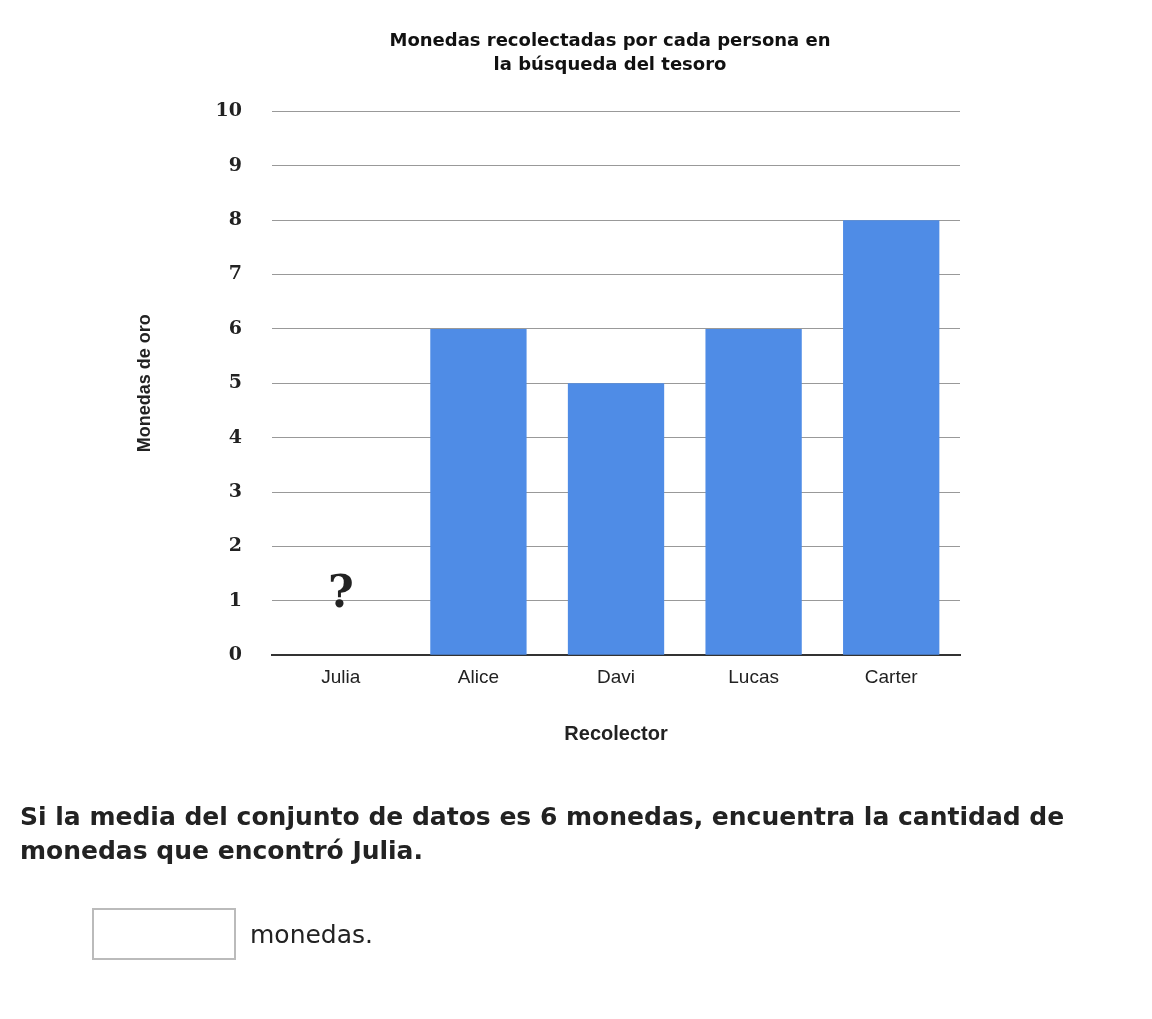  What do you see at coordinates (235, 381) in the screenshot?
I see `y-tick-label: 5` at bounding box center [235, 381].